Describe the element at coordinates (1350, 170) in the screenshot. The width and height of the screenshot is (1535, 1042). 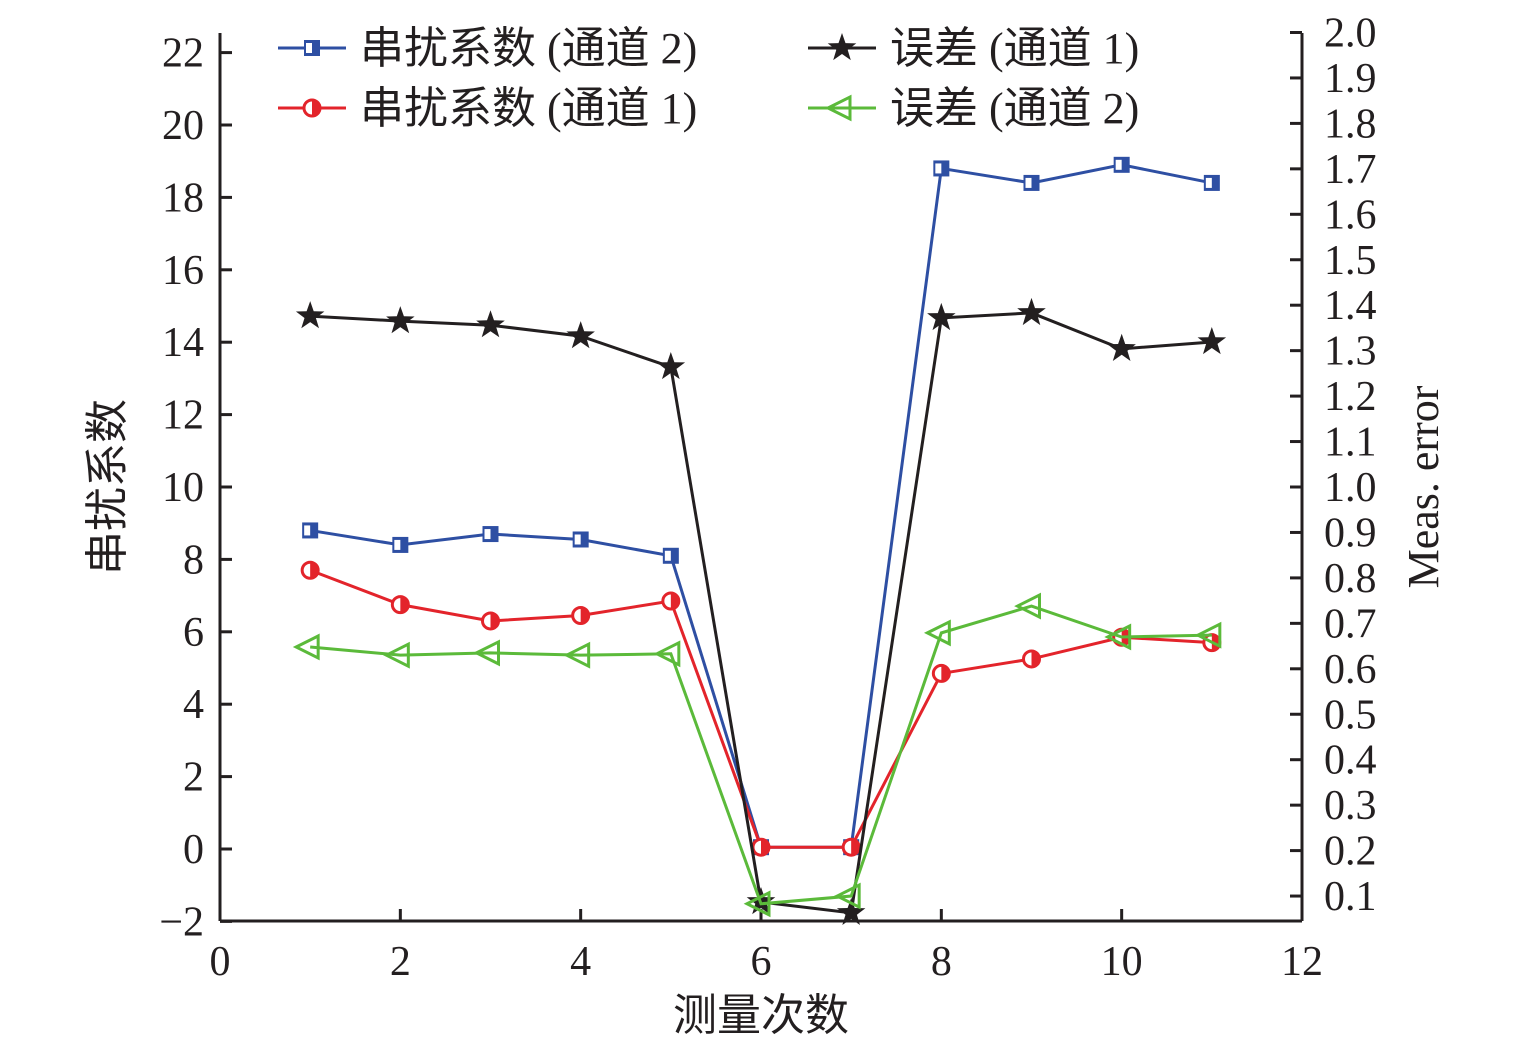
I see `y-right-tick-label: 1.7` at that location.